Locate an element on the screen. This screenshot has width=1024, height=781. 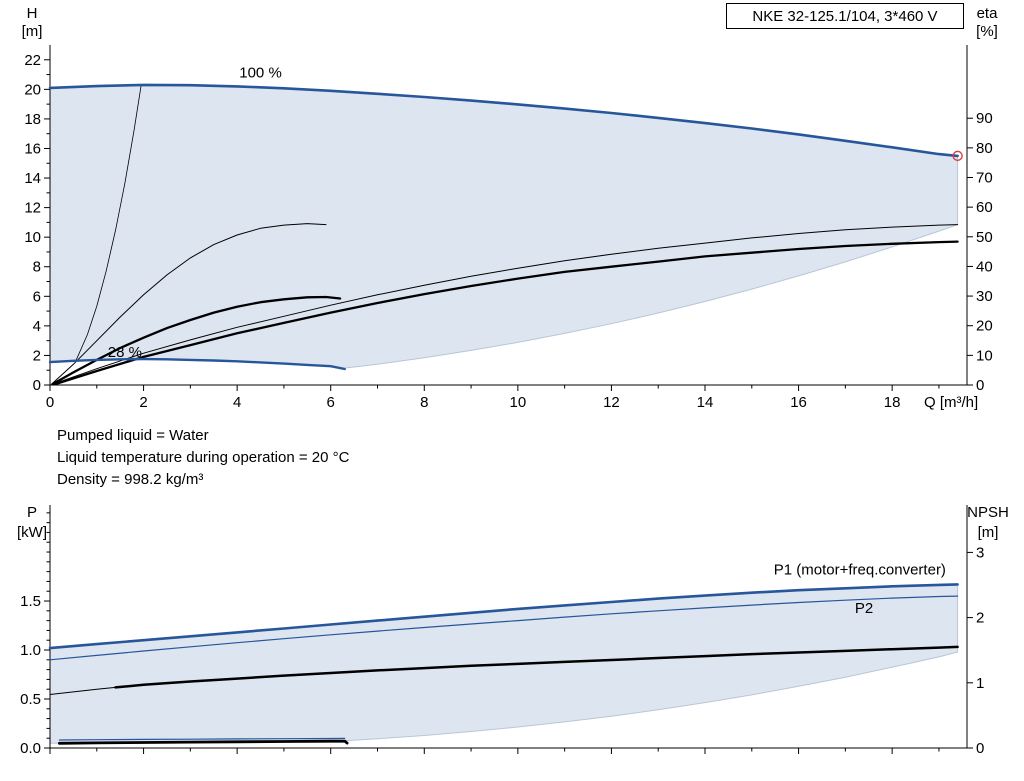
left-tick-label: 14 is located at coordinates (32, 178).